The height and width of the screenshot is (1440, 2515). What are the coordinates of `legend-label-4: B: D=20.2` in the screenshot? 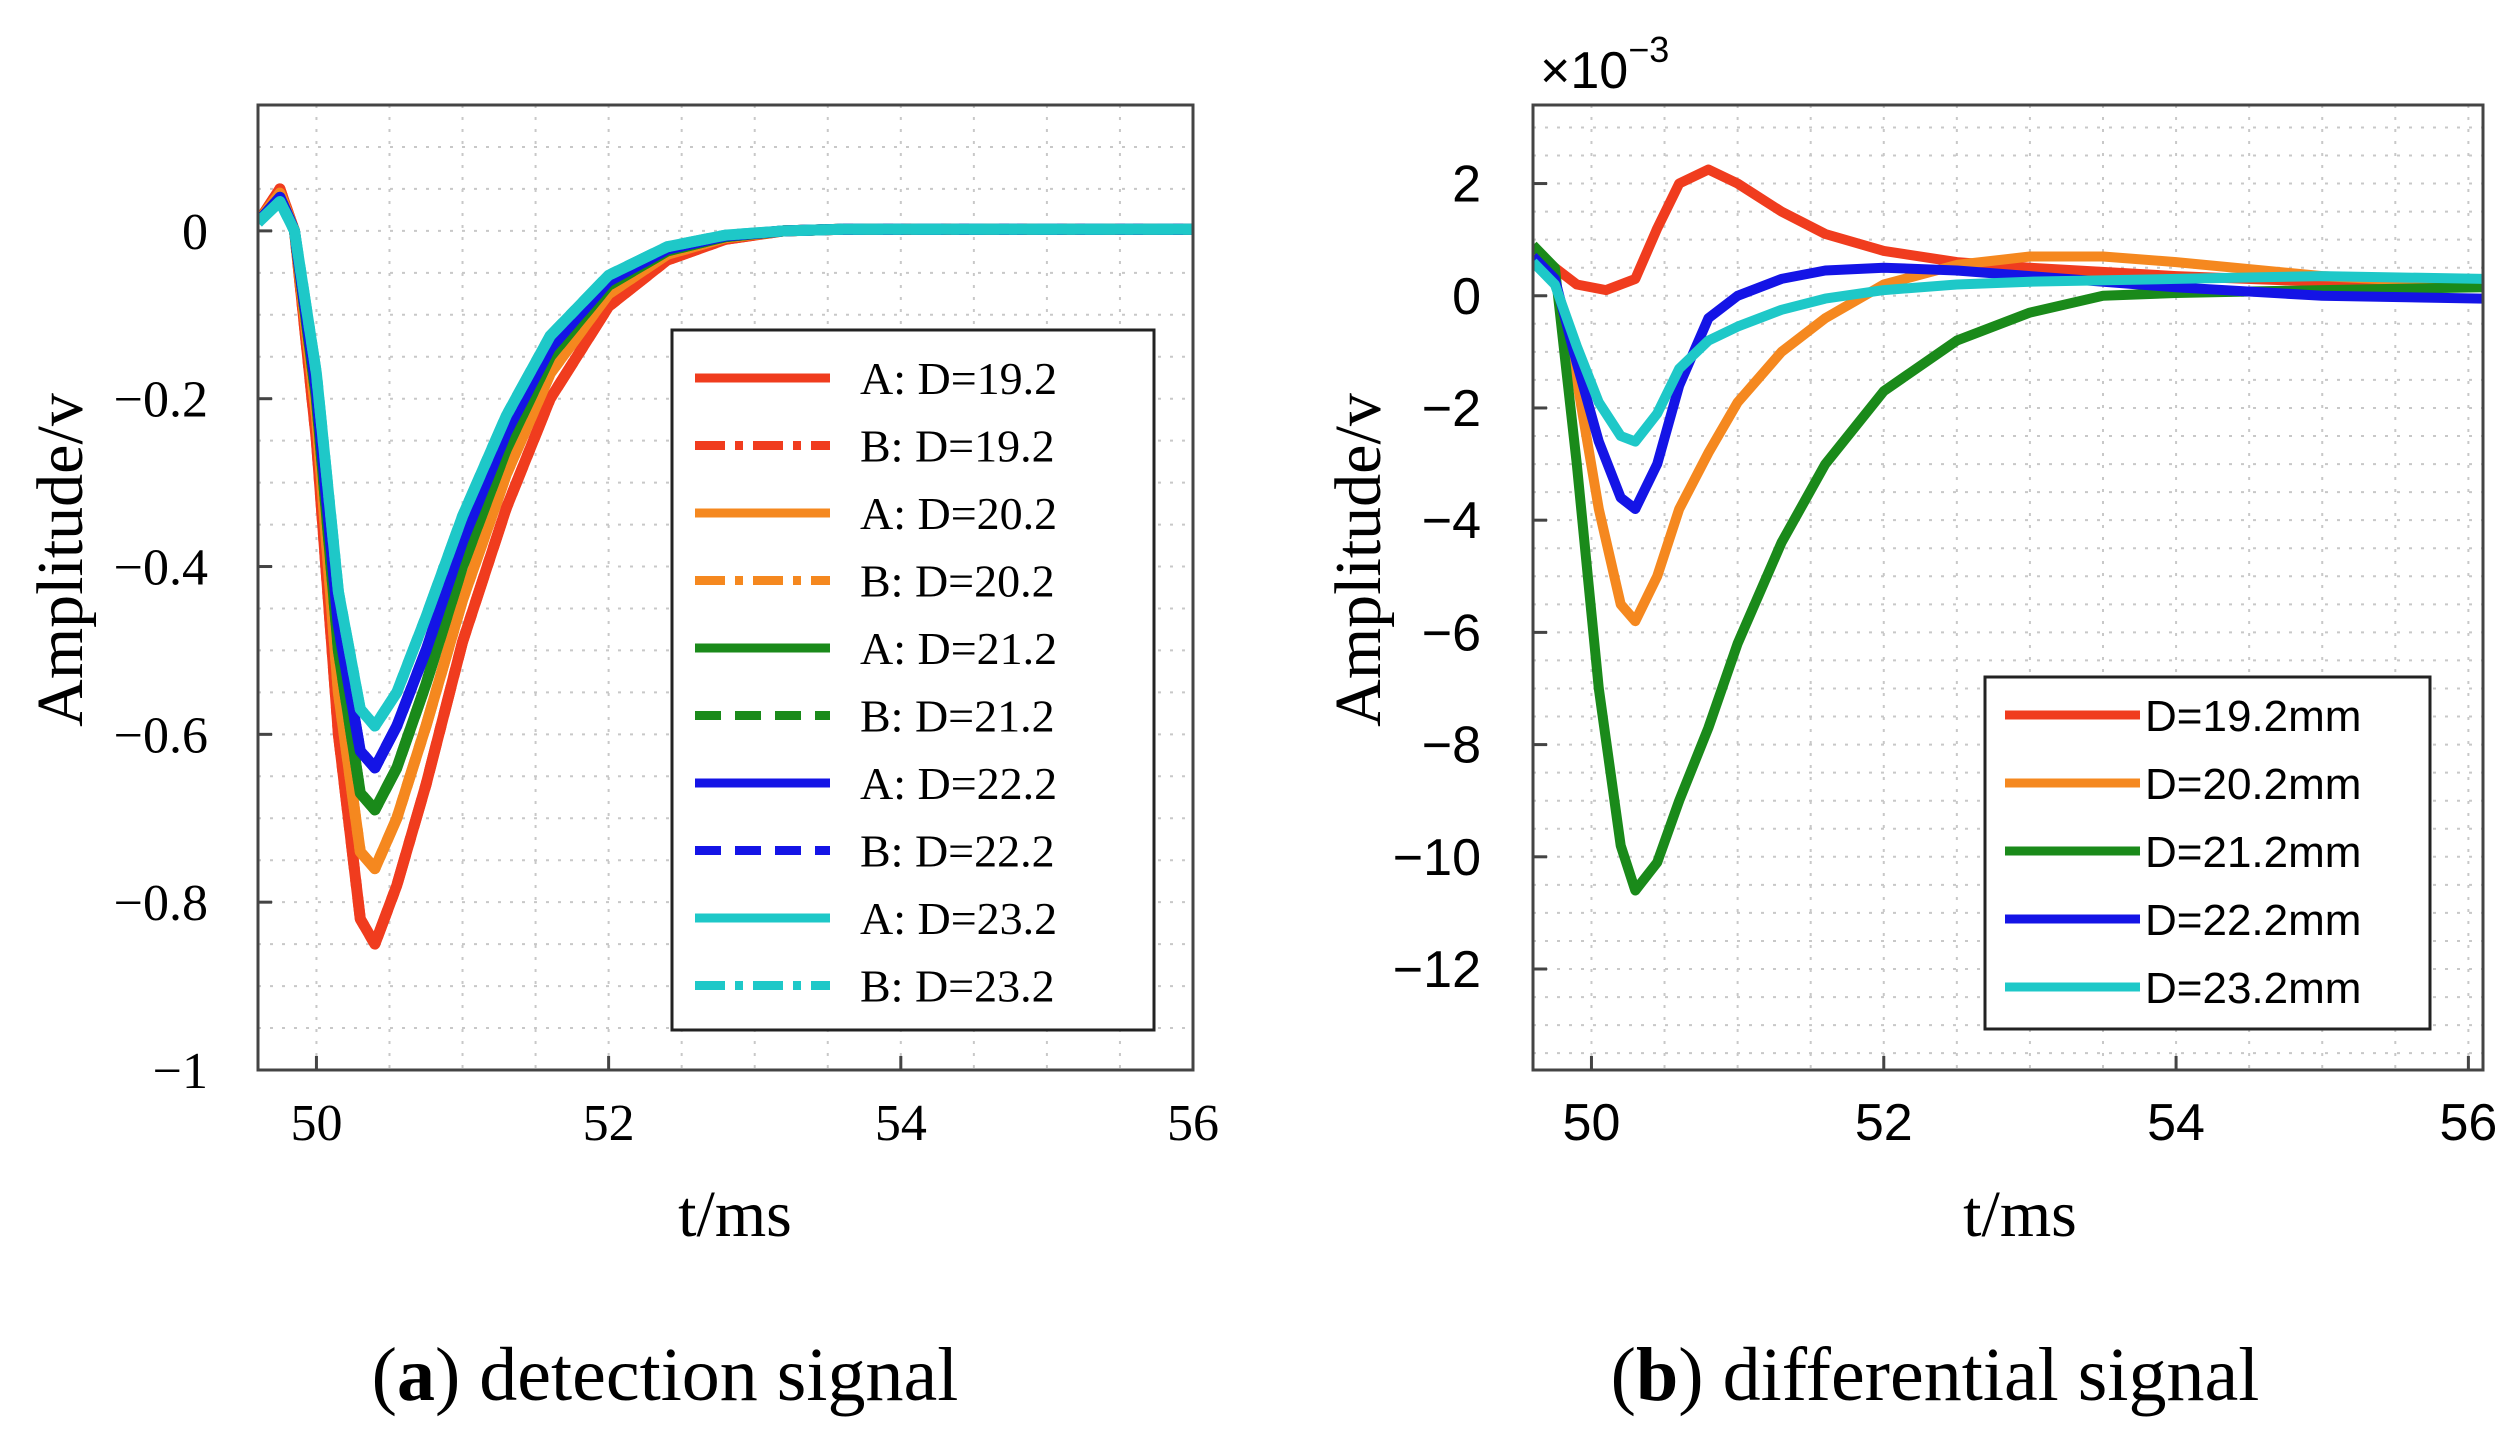 It's located at (957, 581).